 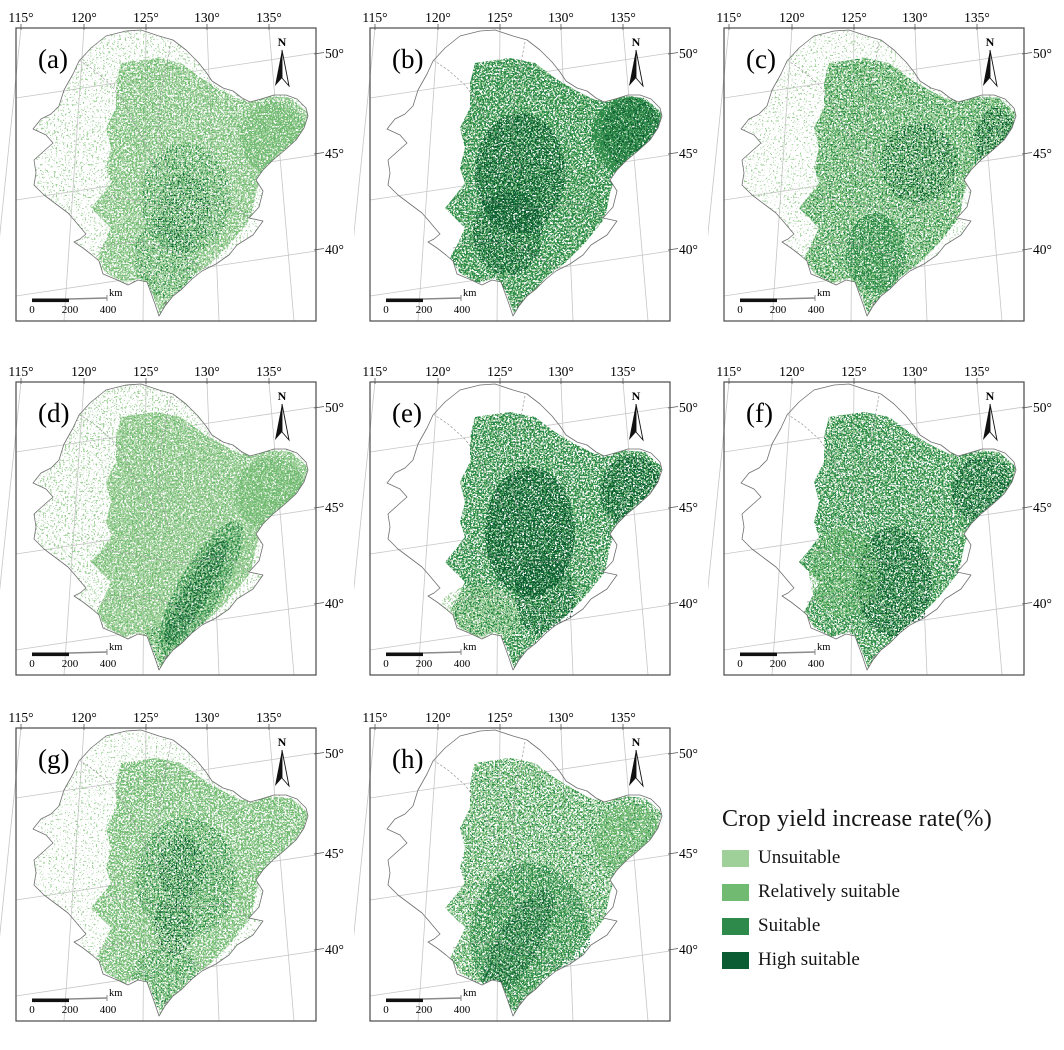 I want to click on panel-label: (h), so click(x=407, y=759).